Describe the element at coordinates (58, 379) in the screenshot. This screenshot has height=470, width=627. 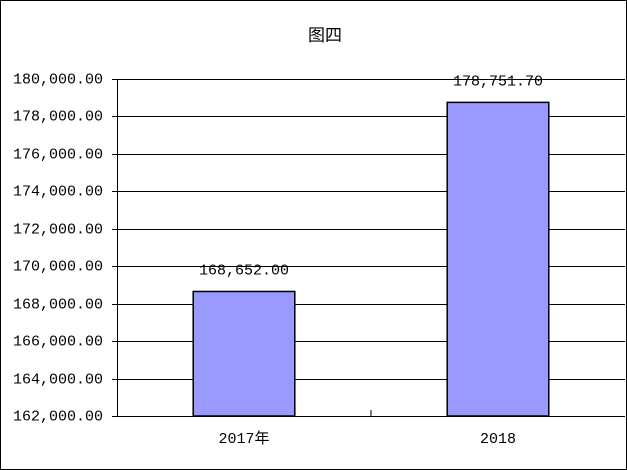
I see `y-tick-label: 164,000.00` at that location.